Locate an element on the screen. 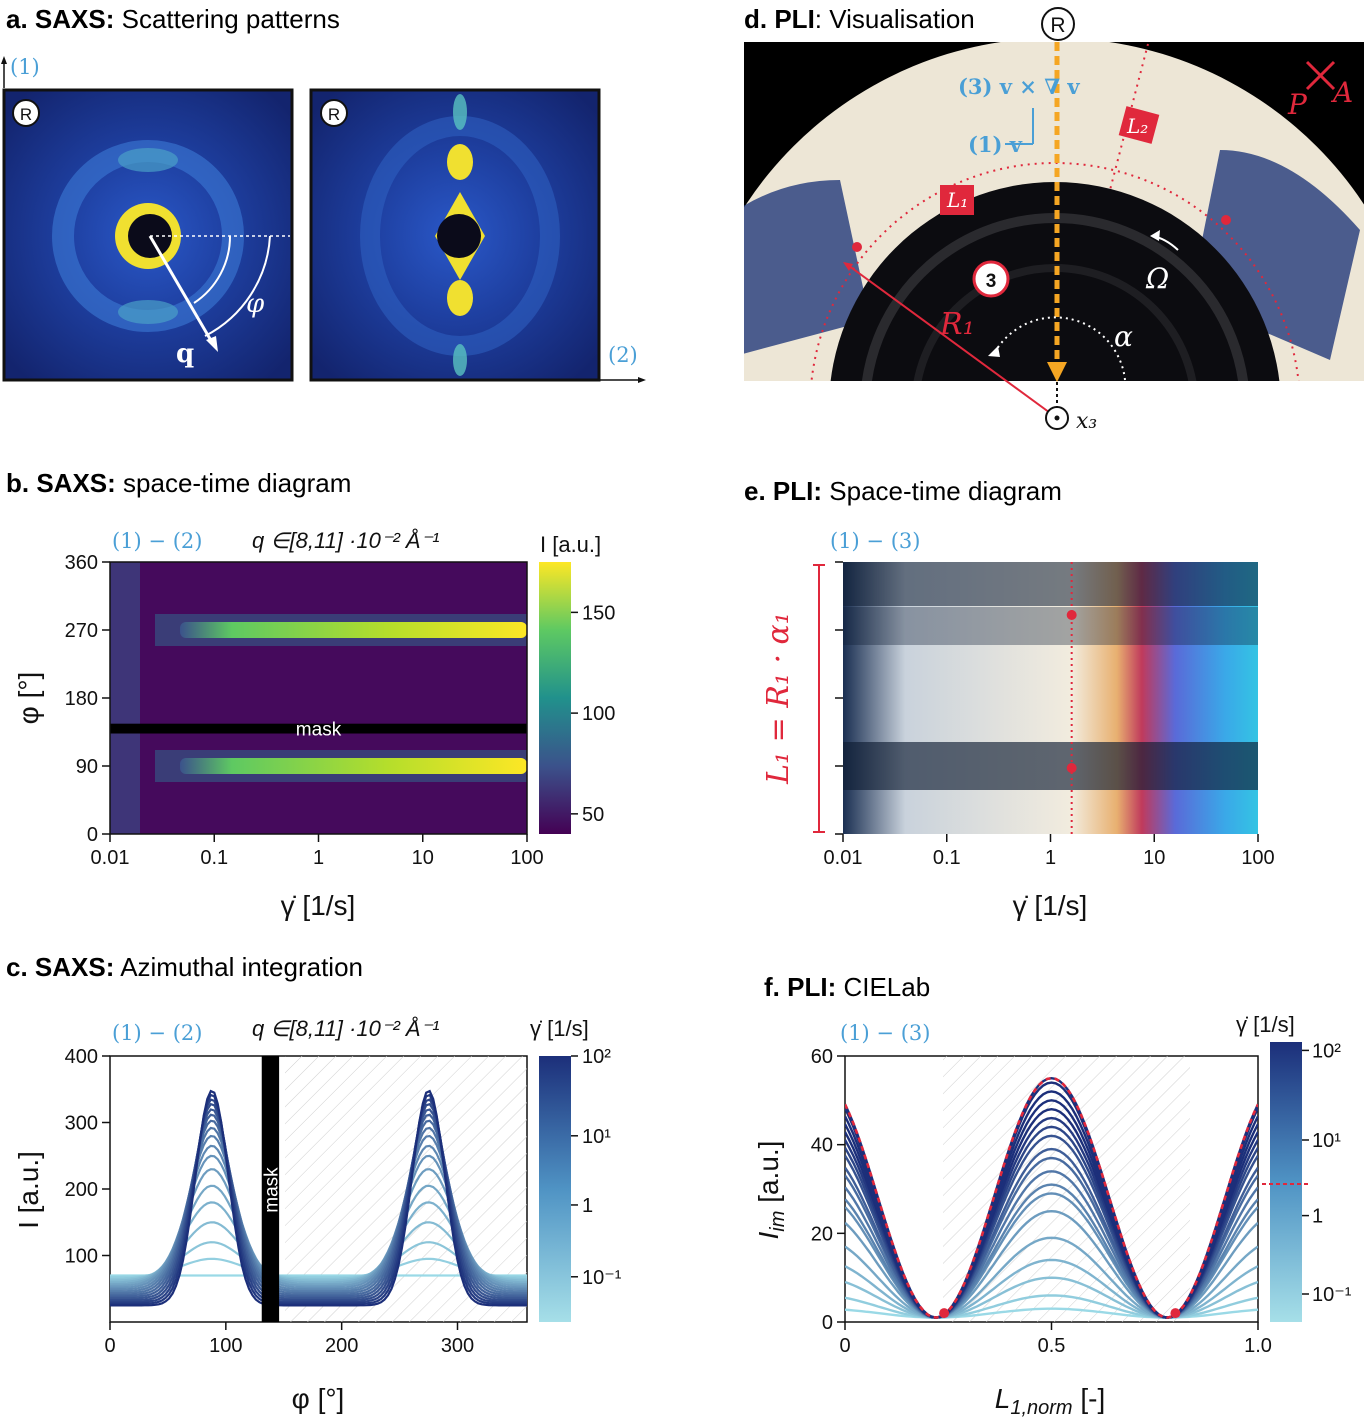 The image size is (1367, 1424). colorbar-b-title: I [a.u.] is located at coordinates (570, 544).